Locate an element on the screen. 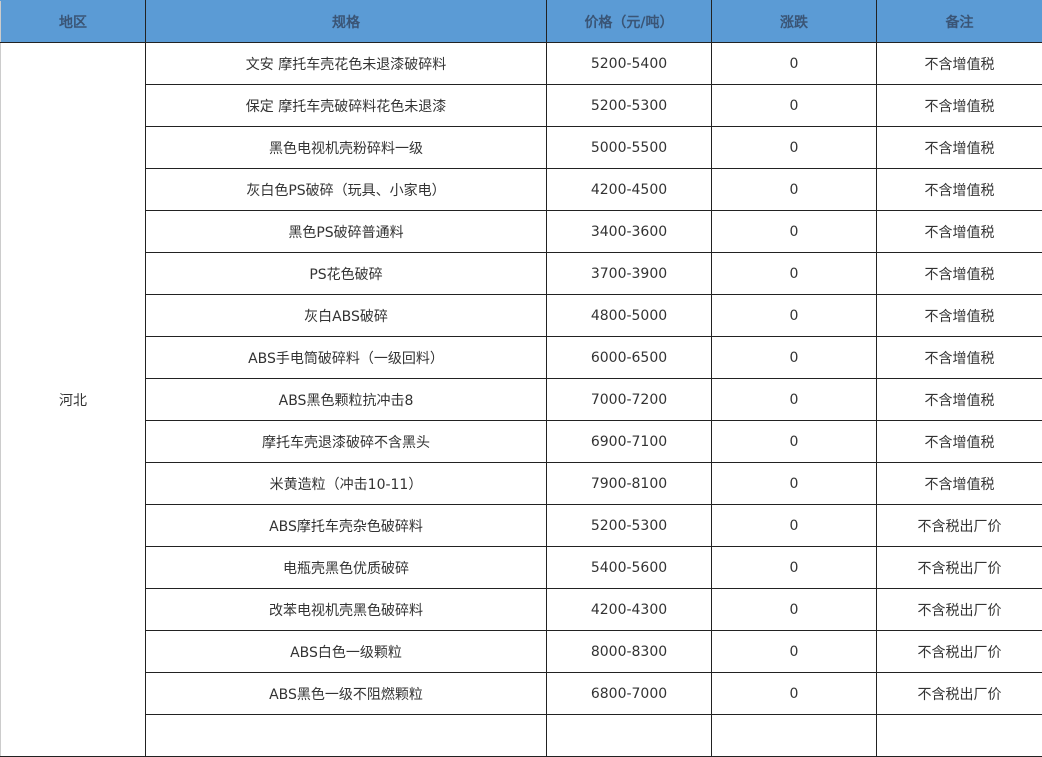 The width and height of the screenshot is (1042, 757). table-row: 黑色电视机壳粉碎料一级 5000-5500 0 不含增值税 is located at coordinates (521, 147).